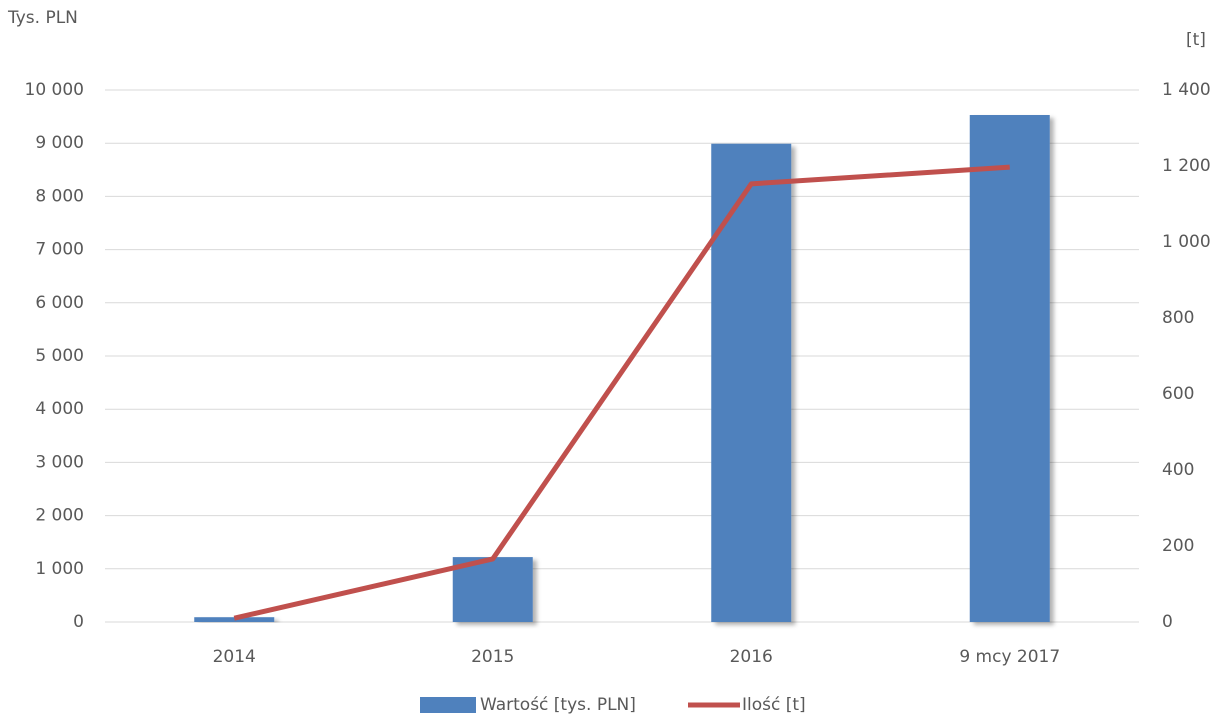 This screenshot has width=1218, height=718. What do you see at coordinates (1178, 394) in the screenshot?
I see `y2-tick-label: 600` at bounding box center [1178, 394].